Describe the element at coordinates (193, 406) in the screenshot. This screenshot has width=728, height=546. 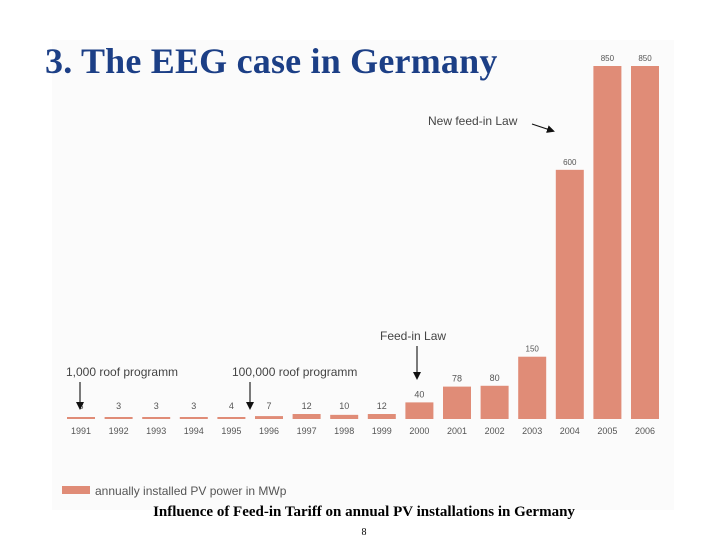
I see `value-label-1994: 3` at that location.